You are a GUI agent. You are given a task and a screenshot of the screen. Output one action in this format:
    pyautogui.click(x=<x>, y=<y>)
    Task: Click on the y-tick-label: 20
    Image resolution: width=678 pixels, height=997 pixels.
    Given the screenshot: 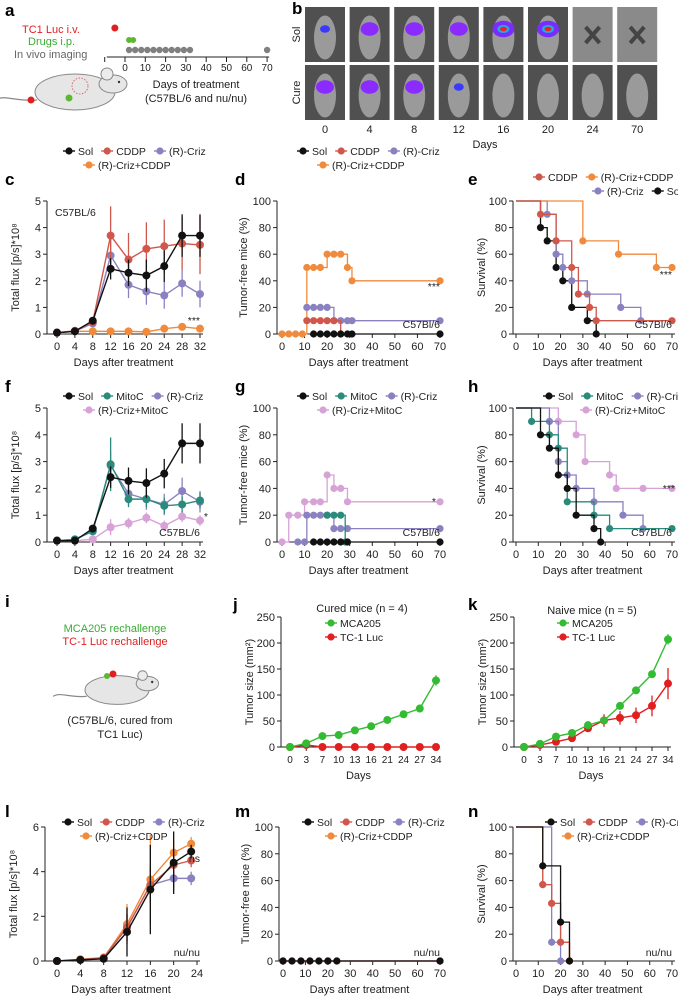 What is the action you would take?
    pyautogui.click(x=267, y=935)
    